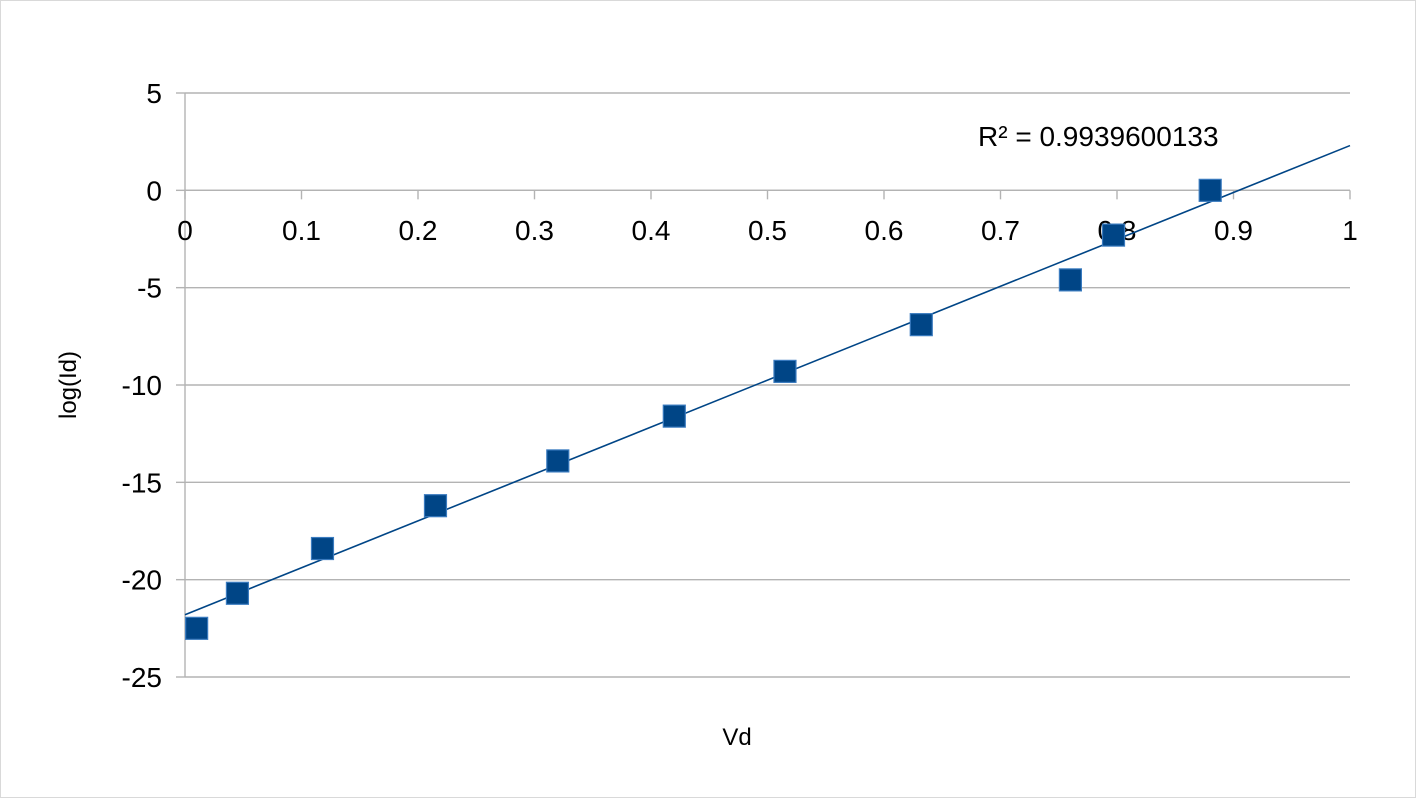 This screenshot has width=1416, height=798. Describe the element at coordinates (1350, 230) in the screenshot. I see `x-tick-label: 1` at that location.